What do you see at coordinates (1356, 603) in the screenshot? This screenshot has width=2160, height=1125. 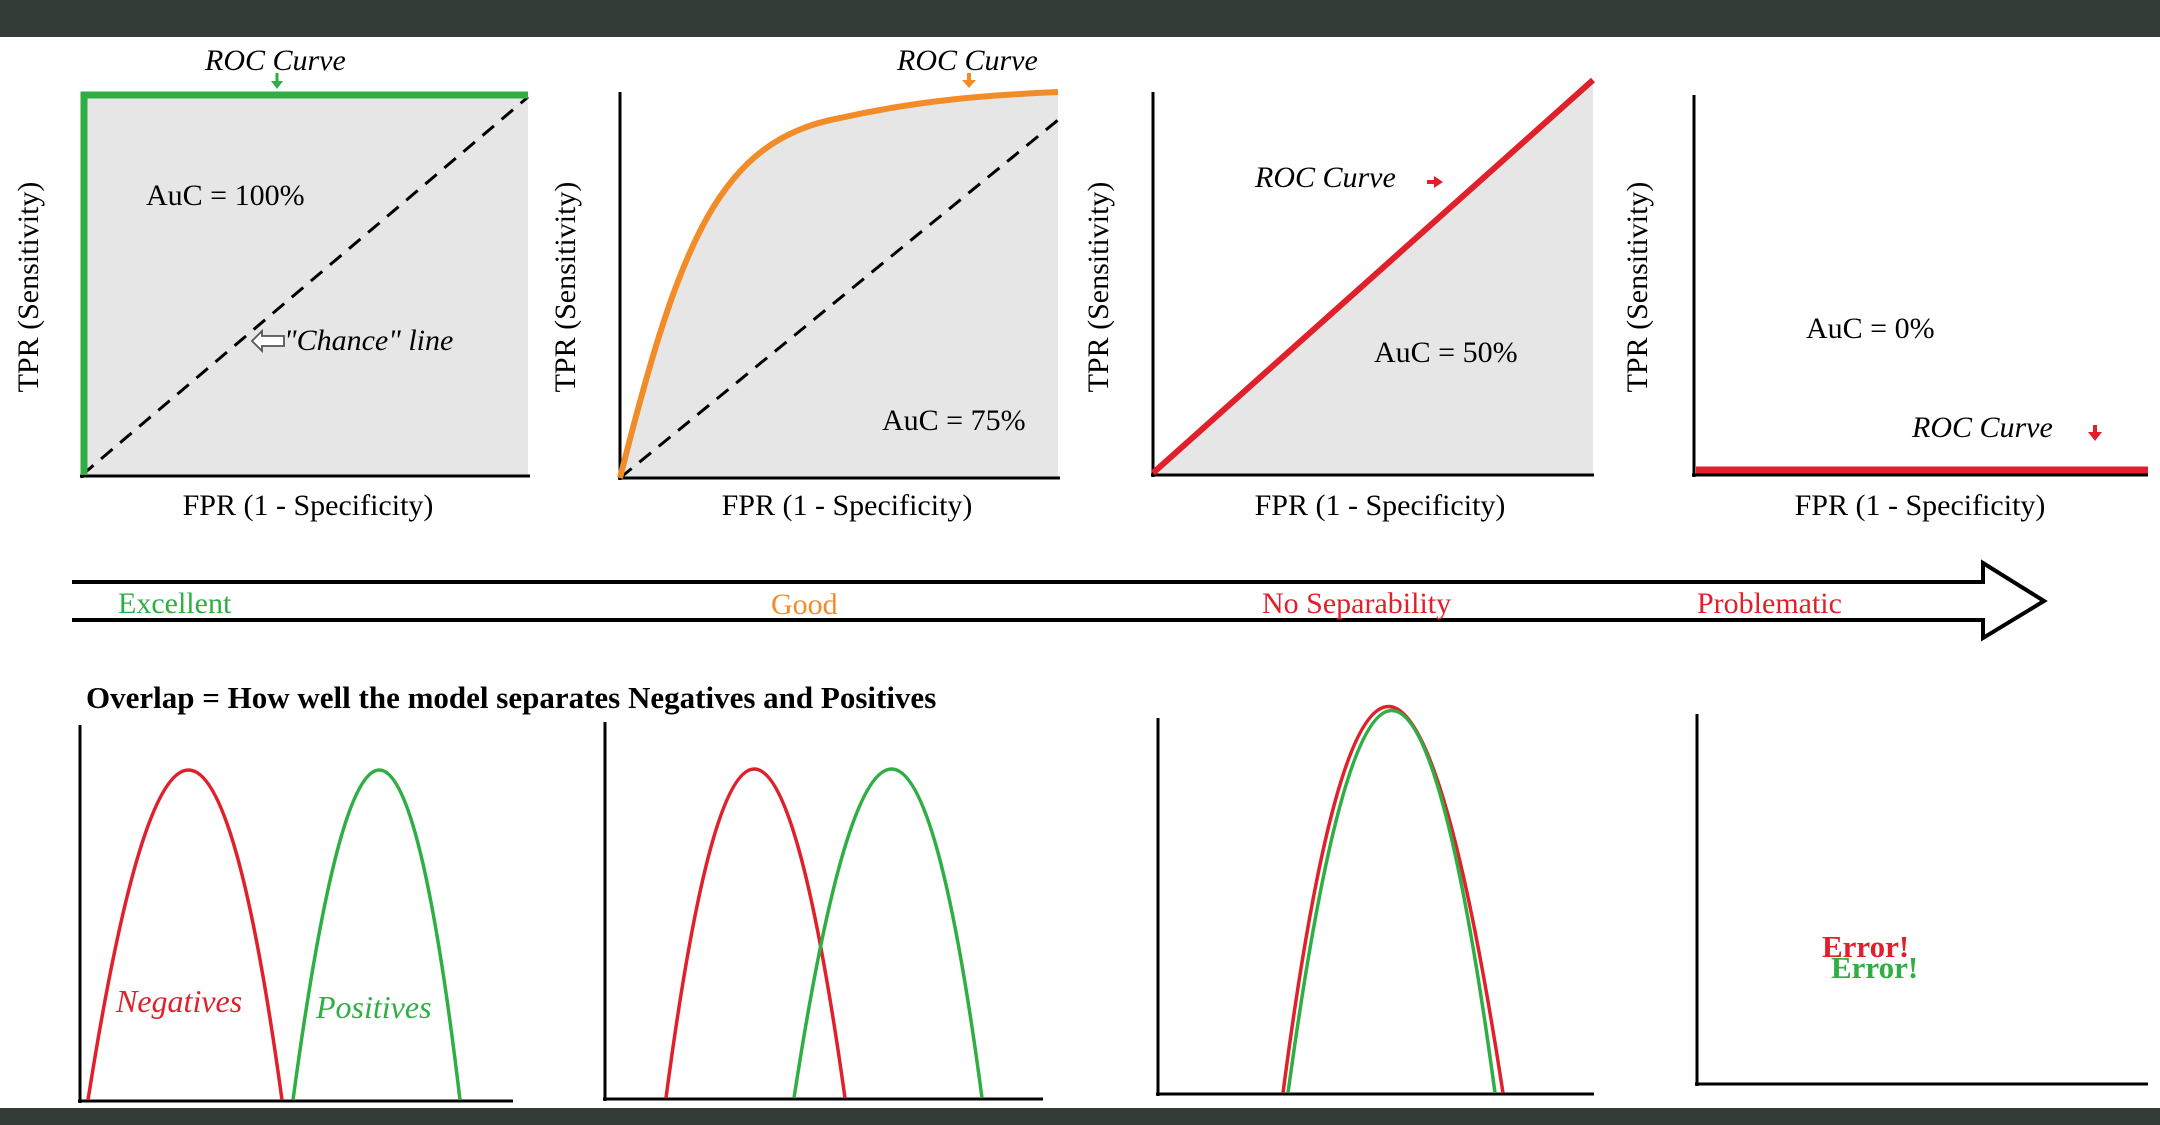 I see `scale-label-no-separability: No Separability` at bounding box center [1356, 603].